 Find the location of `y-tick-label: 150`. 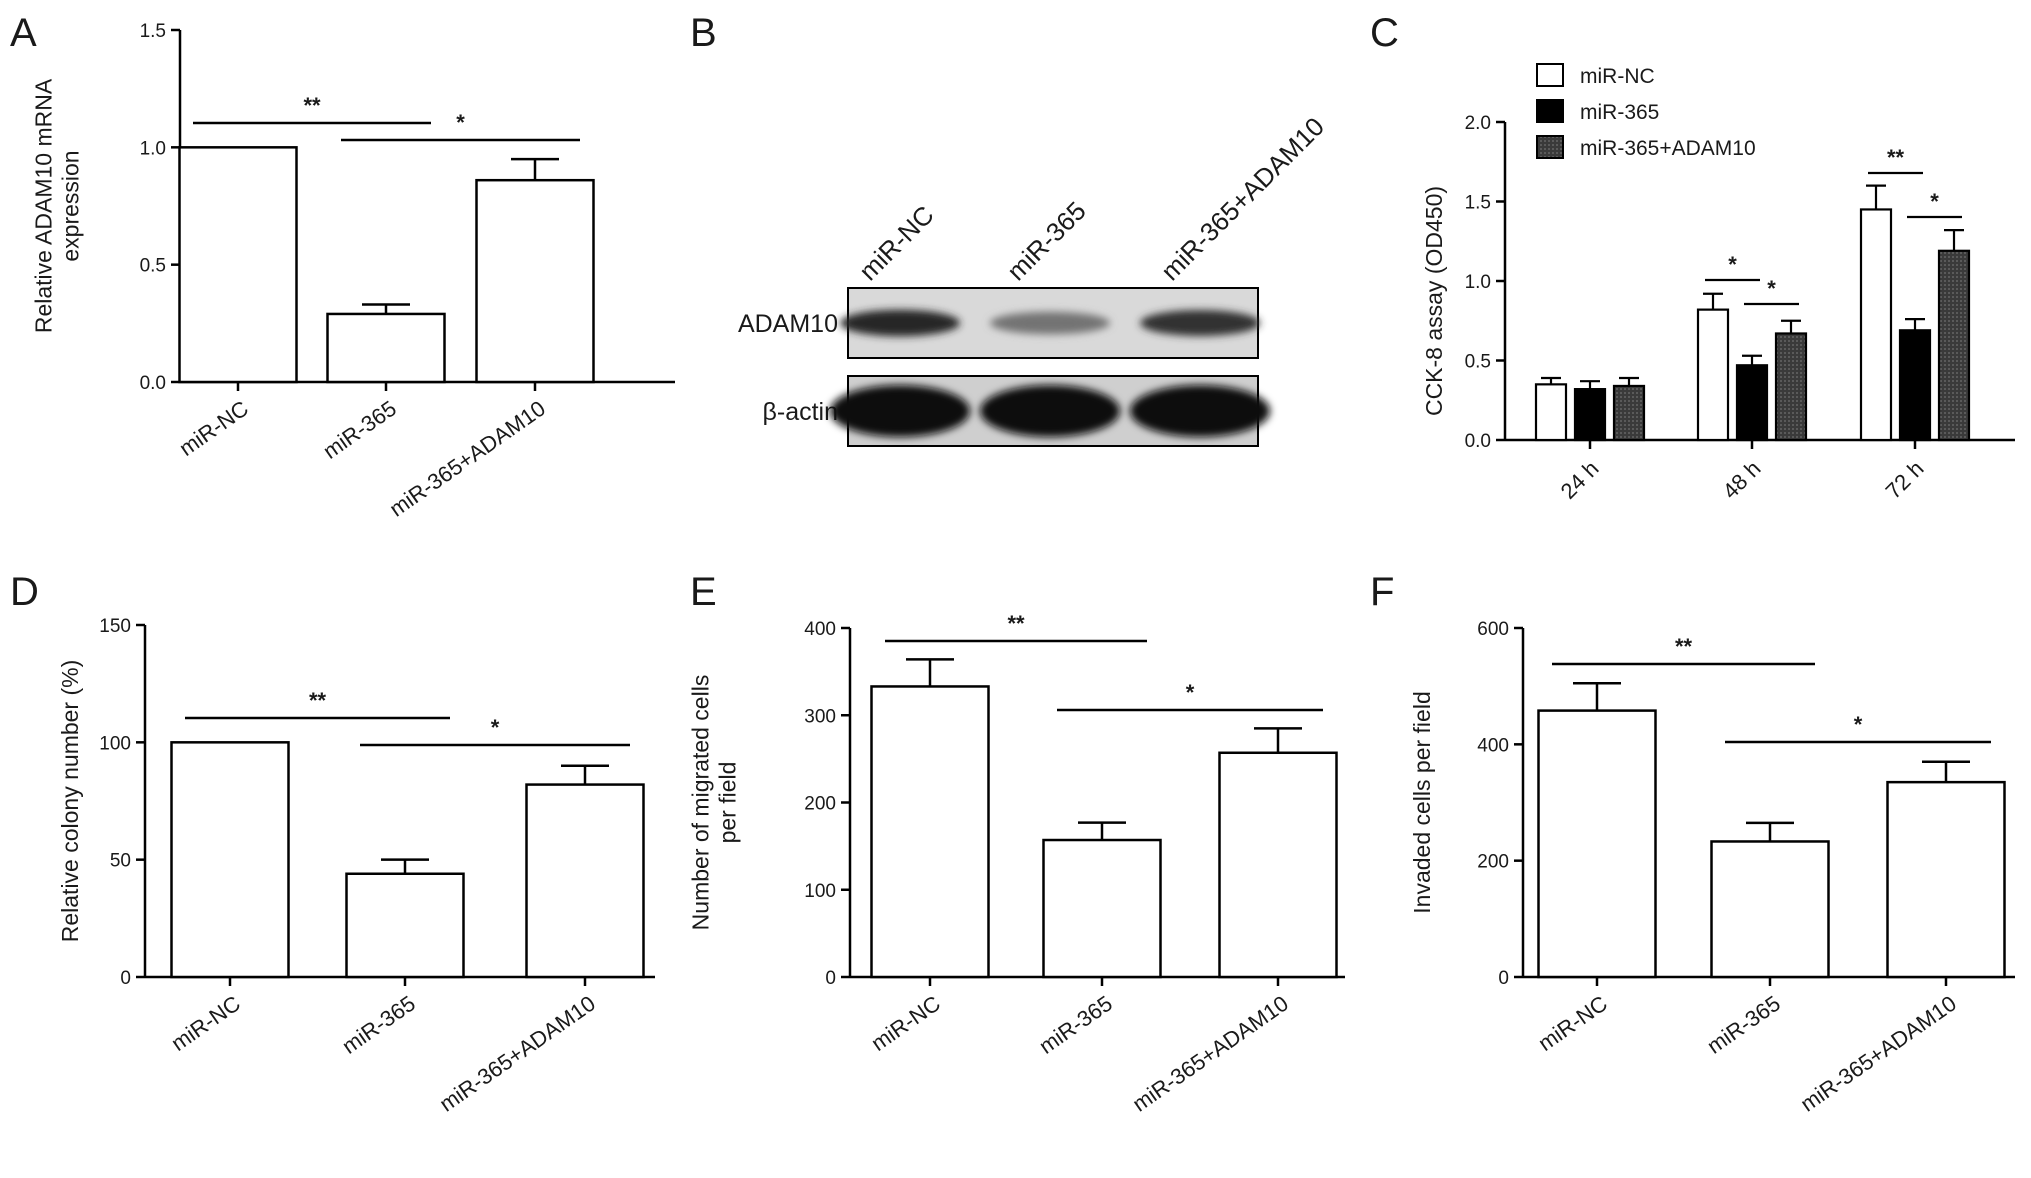

y-tick-label: 150 is located at coordinates (115, 626).